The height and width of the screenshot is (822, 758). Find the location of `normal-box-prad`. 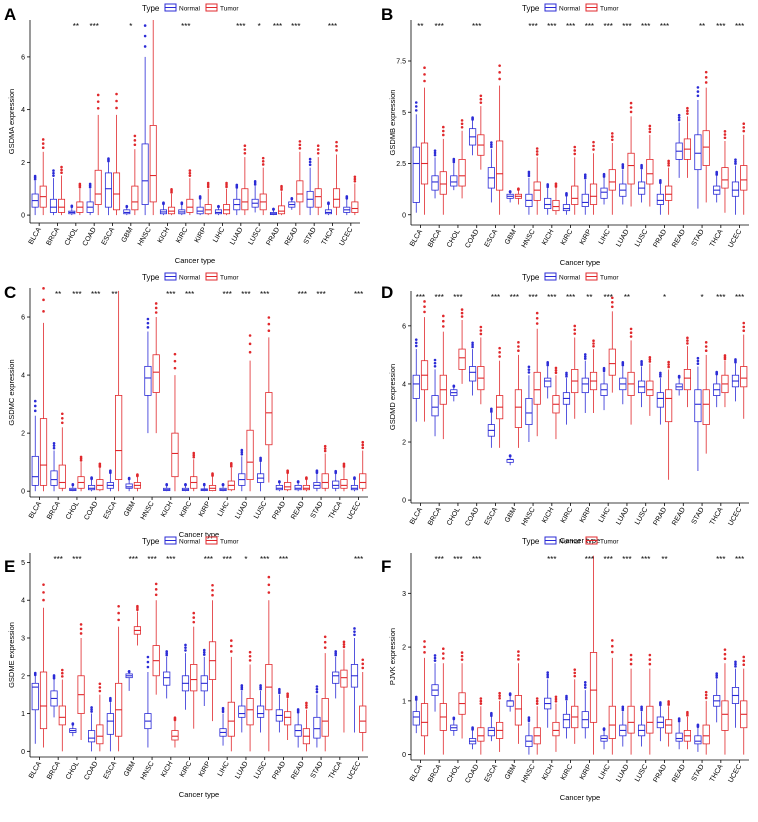

normal-box-prad is located at coordinates (279, 710).